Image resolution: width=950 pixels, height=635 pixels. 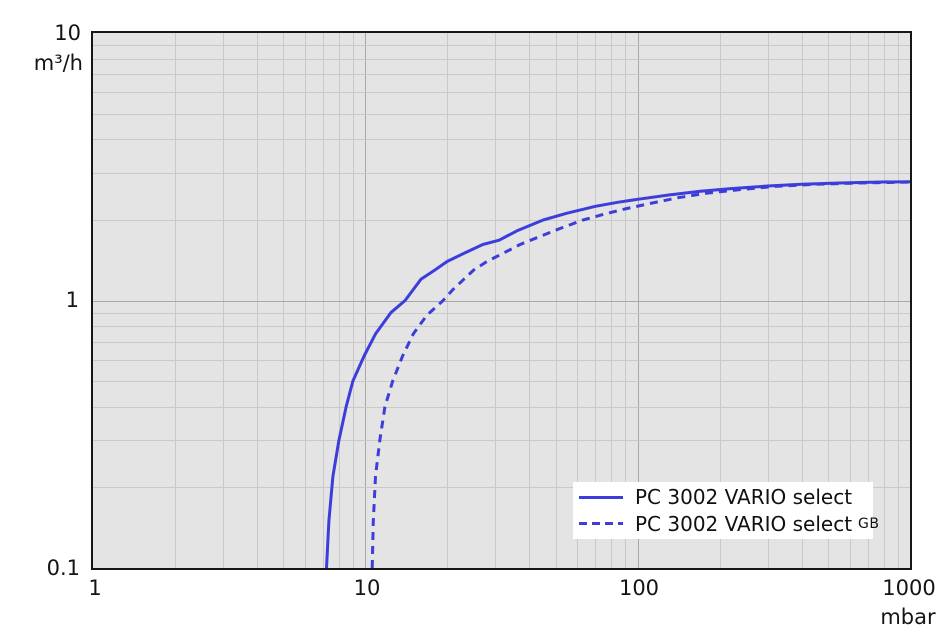 I want to click on x-tick-1: 1, so click(x=95, y=588).